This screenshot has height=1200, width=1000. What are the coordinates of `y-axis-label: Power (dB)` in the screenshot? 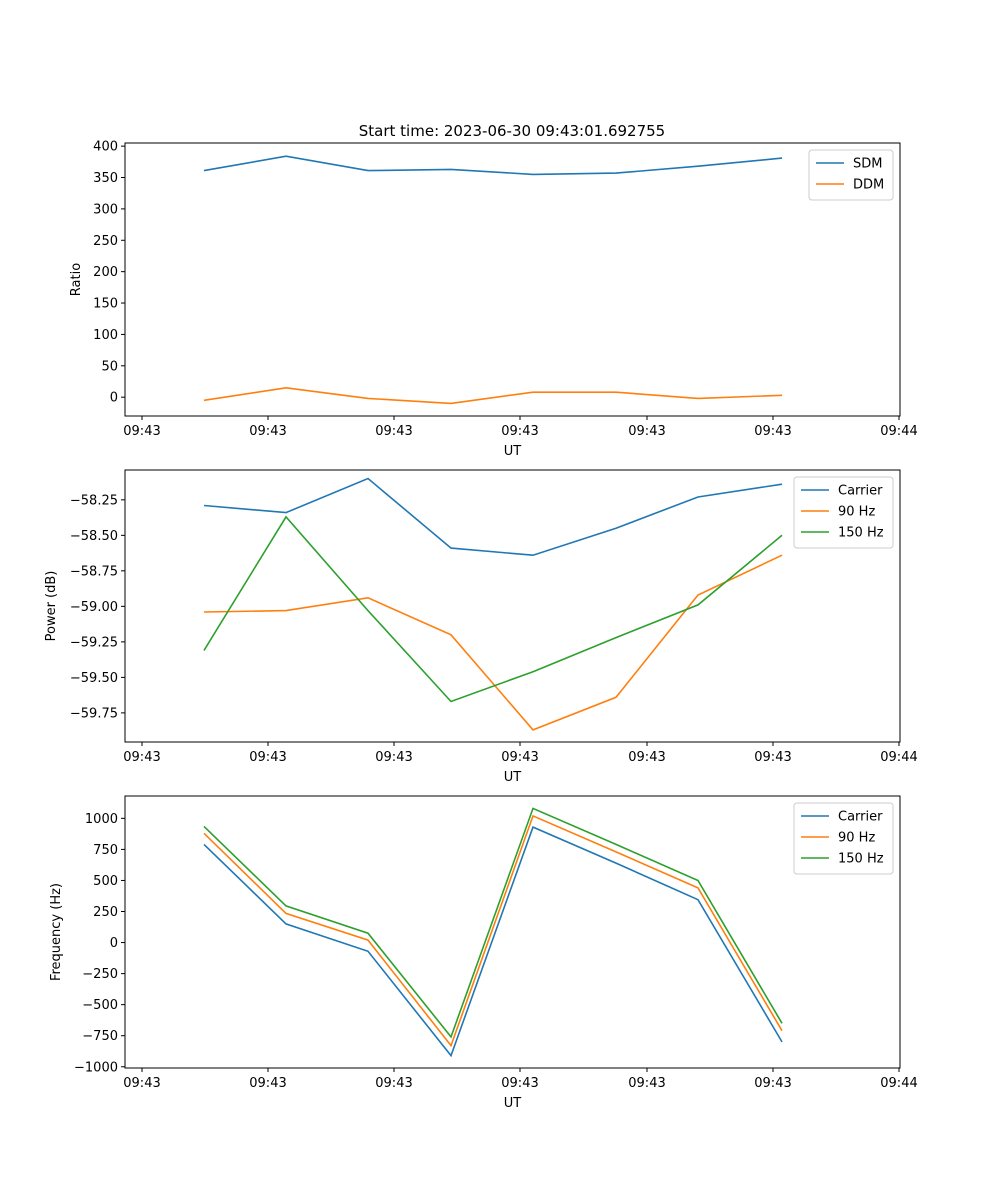 It's located at (51, 606).